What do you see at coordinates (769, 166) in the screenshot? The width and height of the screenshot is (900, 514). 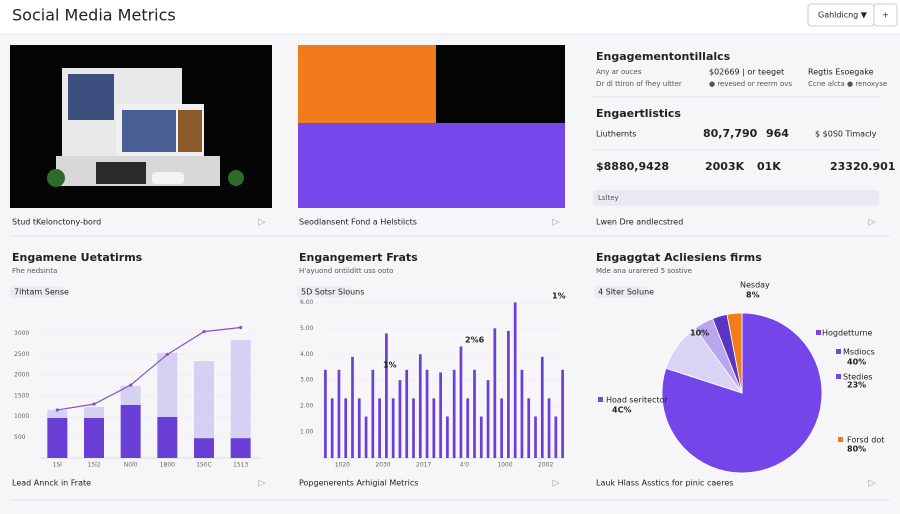 I see `panel-value: 01K` at bounding box center [769, 166].